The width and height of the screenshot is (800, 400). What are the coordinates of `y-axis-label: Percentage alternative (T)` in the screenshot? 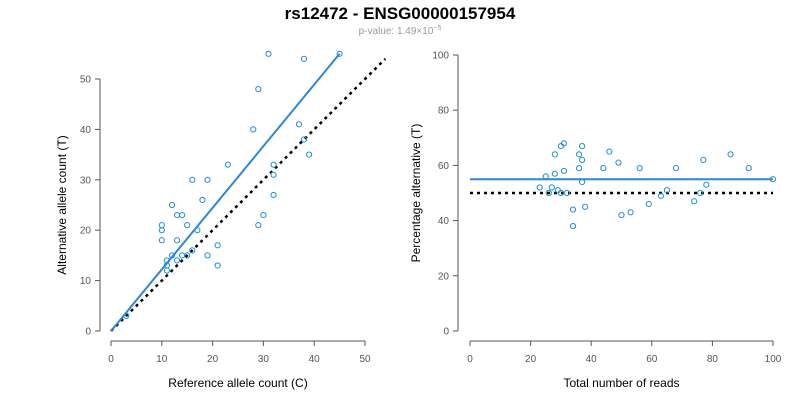 It's located at (416, 193).